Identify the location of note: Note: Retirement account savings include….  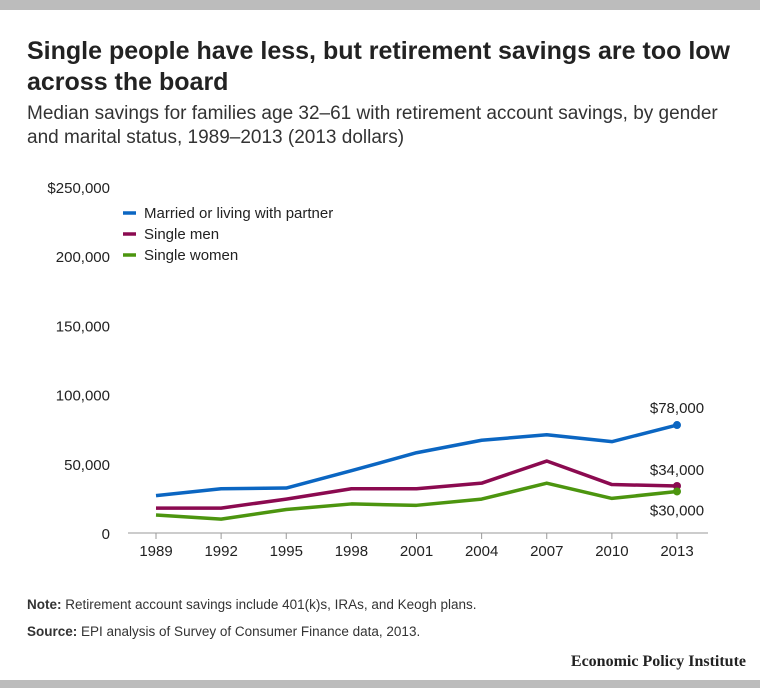
(251, 604).